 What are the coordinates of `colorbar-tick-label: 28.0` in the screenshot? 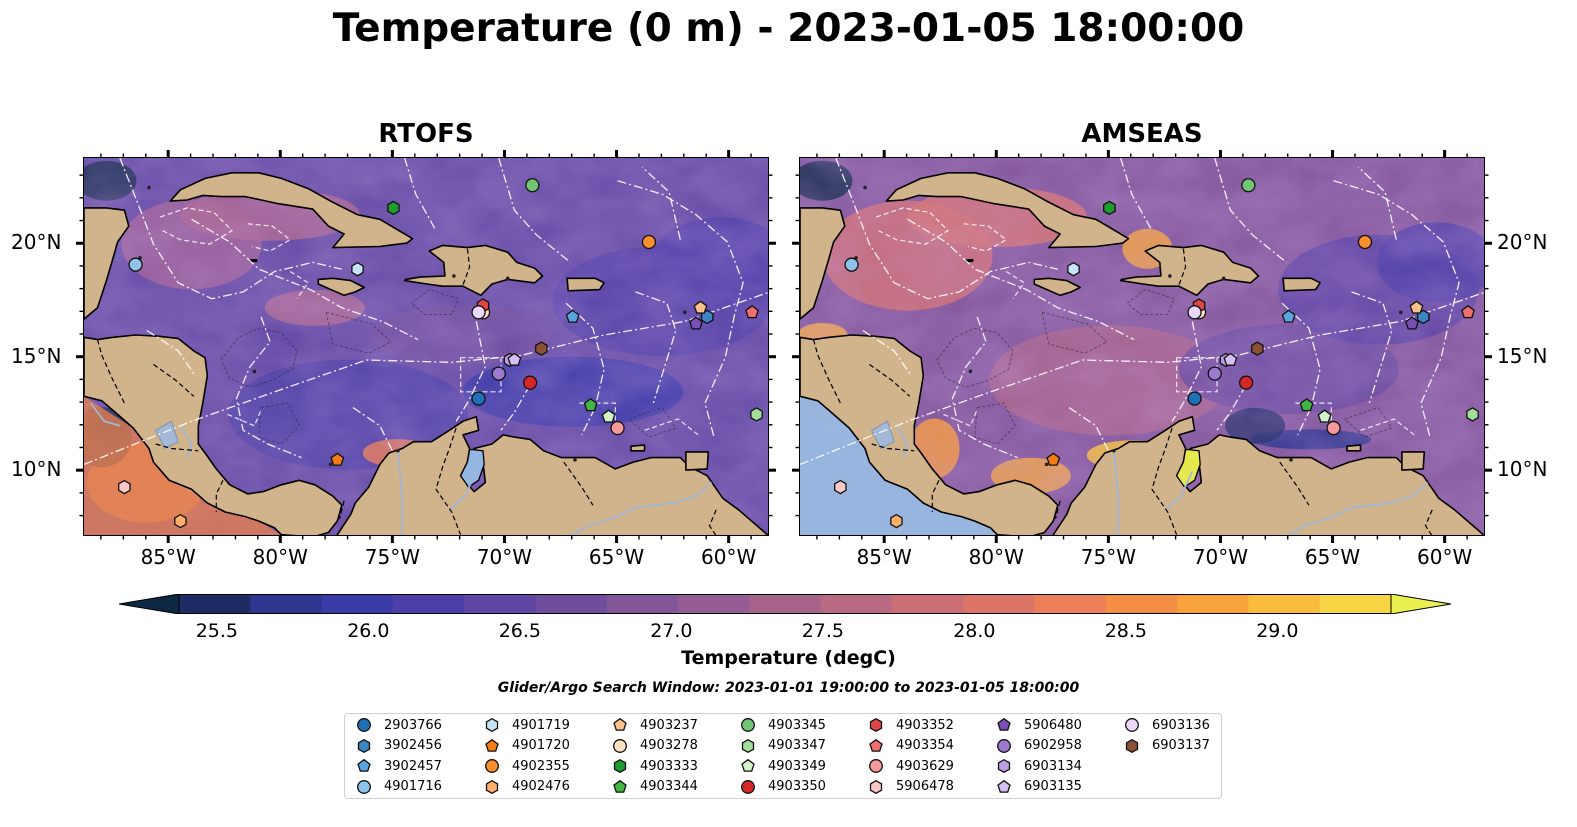 It's located at (974, 631).